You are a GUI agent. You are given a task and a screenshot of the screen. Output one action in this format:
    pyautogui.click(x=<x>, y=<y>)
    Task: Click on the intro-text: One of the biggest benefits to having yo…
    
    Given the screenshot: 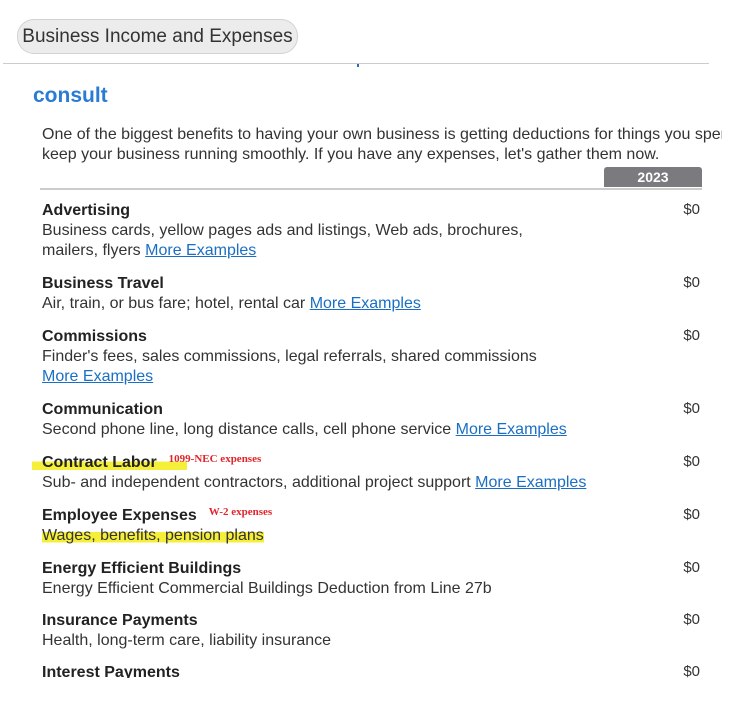 What is the action you would take?
    pyautogui.click(x=382, y=145)
    